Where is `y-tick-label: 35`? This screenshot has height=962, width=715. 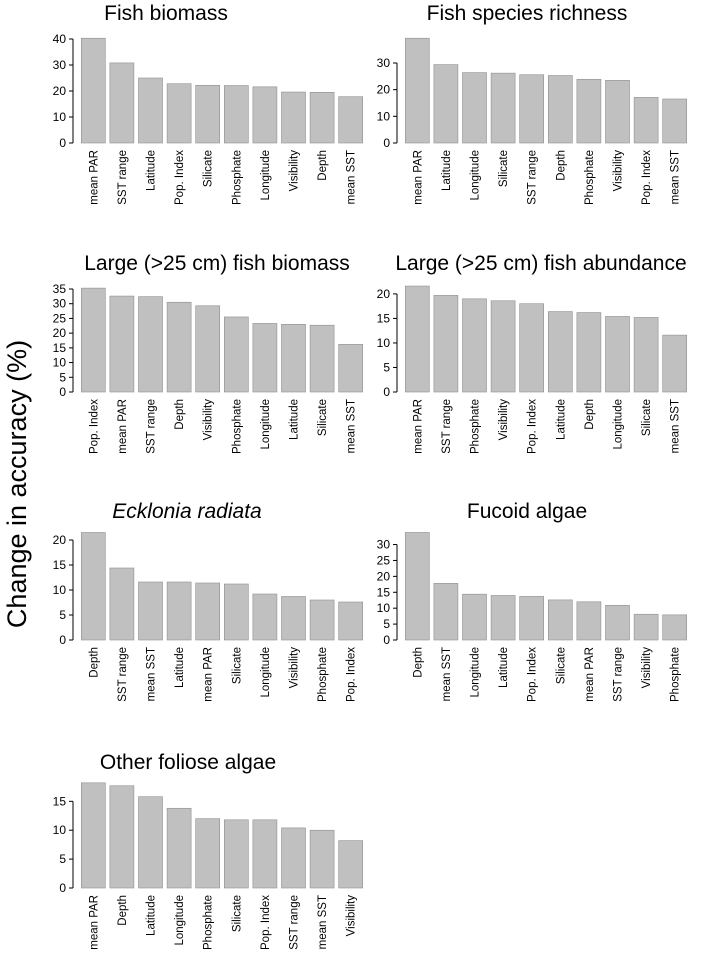
y-tick-label: 35 is located at coordinates (60, 289).